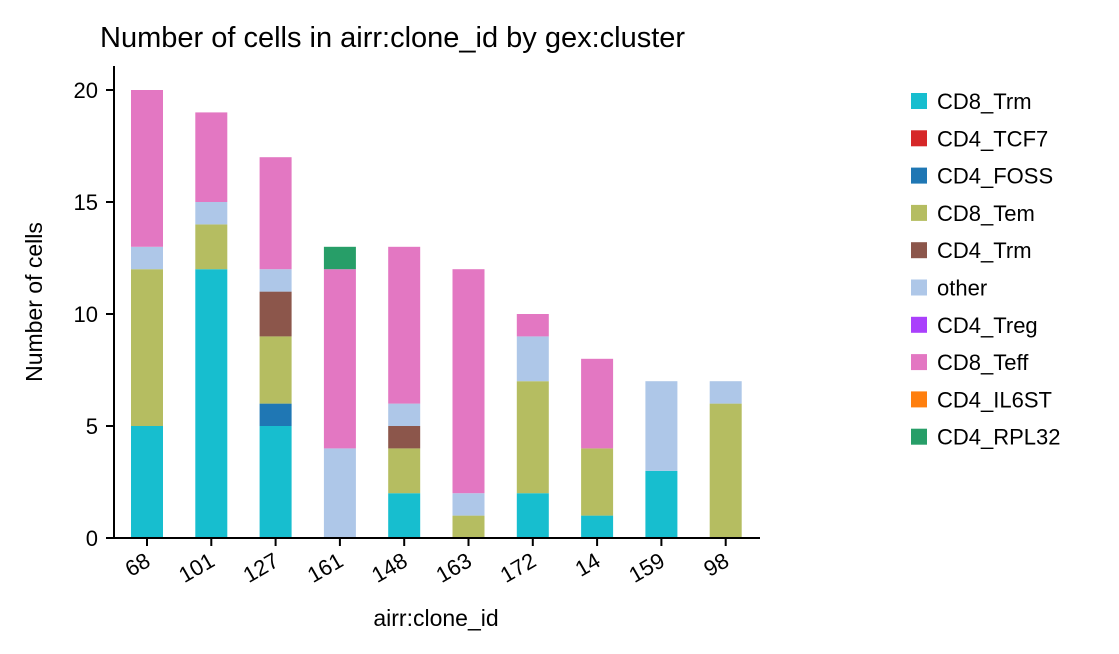 The width and height of the screenshot is (1119, 654). What do you see at coordinates (647, 568) in the screenshot?
I see `x-tick-label: 159` at bounding box center [647, 568].